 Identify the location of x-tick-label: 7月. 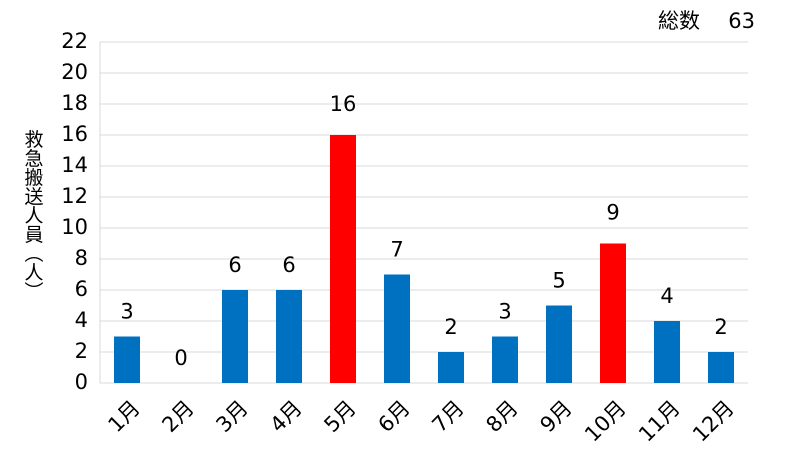
(448, 416).